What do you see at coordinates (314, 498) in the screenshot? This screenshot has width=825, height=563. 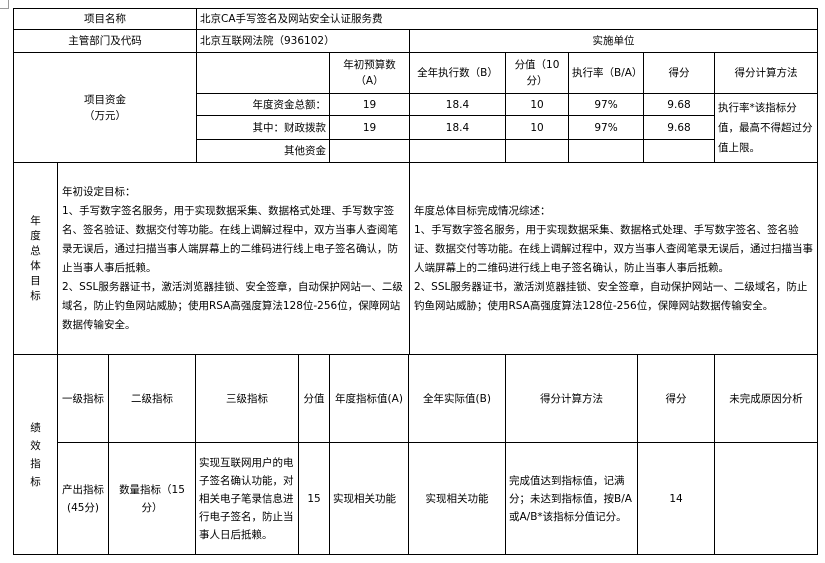 I see `indicator-weight: 15` at bounding box center [314, 498].